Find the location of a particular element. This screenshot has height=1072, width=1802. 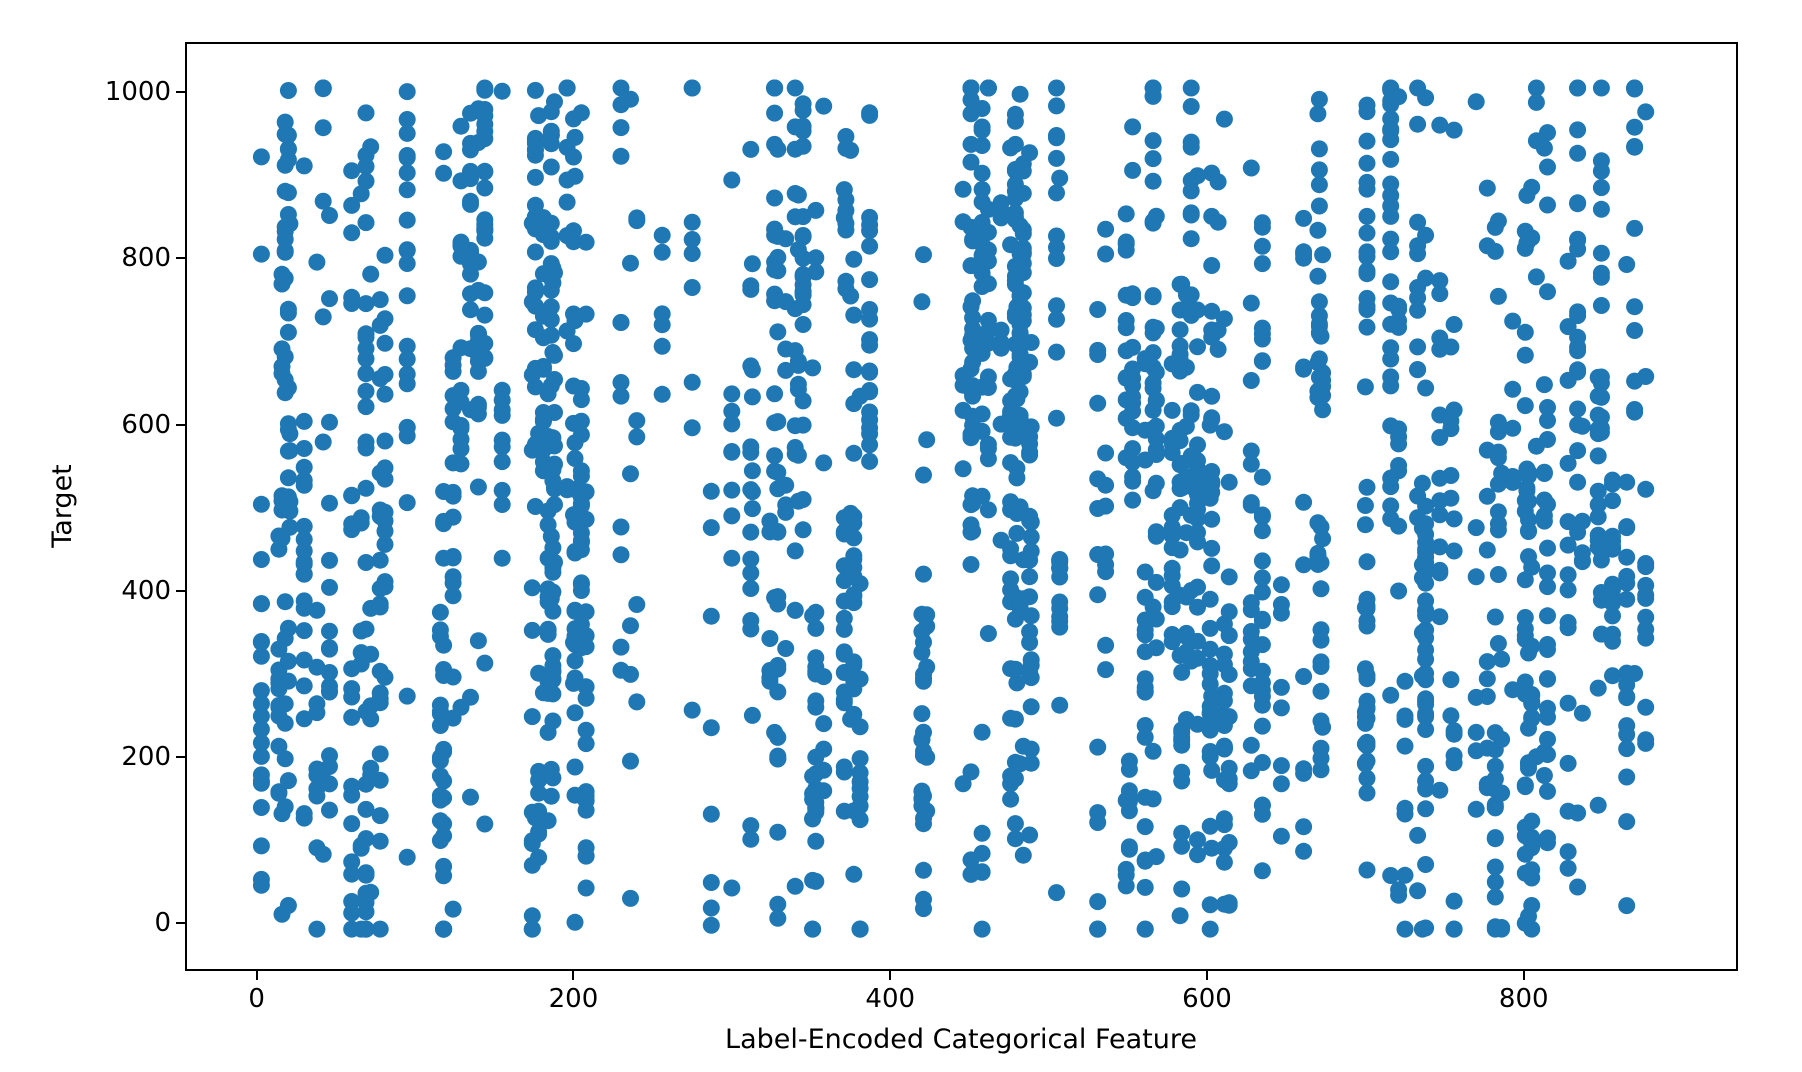

y-tick-label: 0 is located at coordinates (162, 923).